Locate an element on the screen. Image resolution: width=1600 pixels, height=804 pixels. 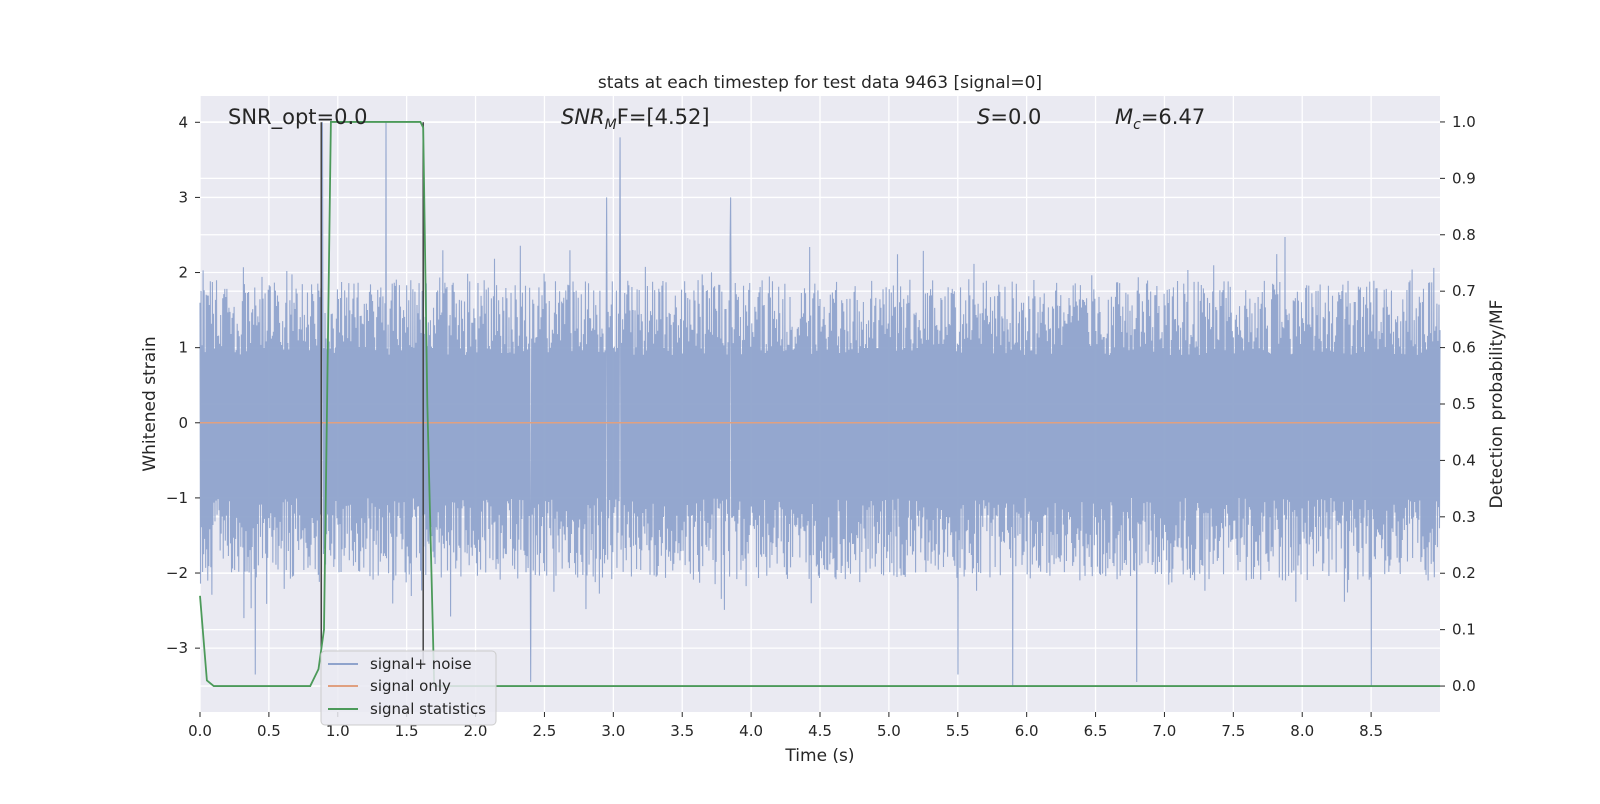
y2-tick-label: 0.5 is located at coordinates (1464, 404).